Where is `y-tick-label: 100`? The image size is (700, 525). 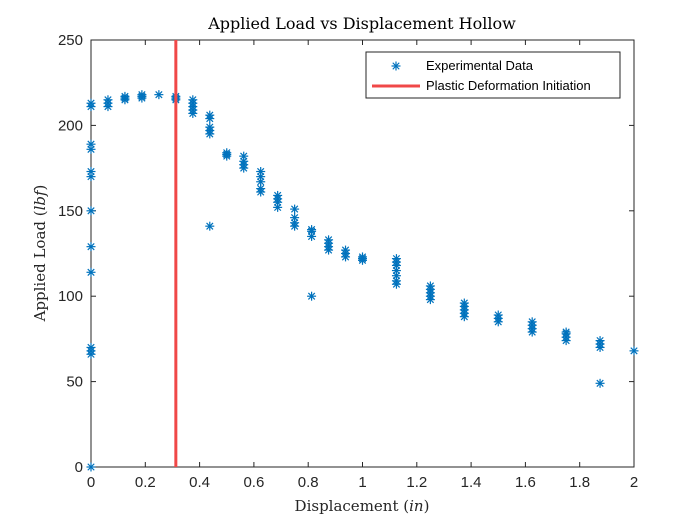 y-tick-label: 100 is located at coordinates (70, 296).